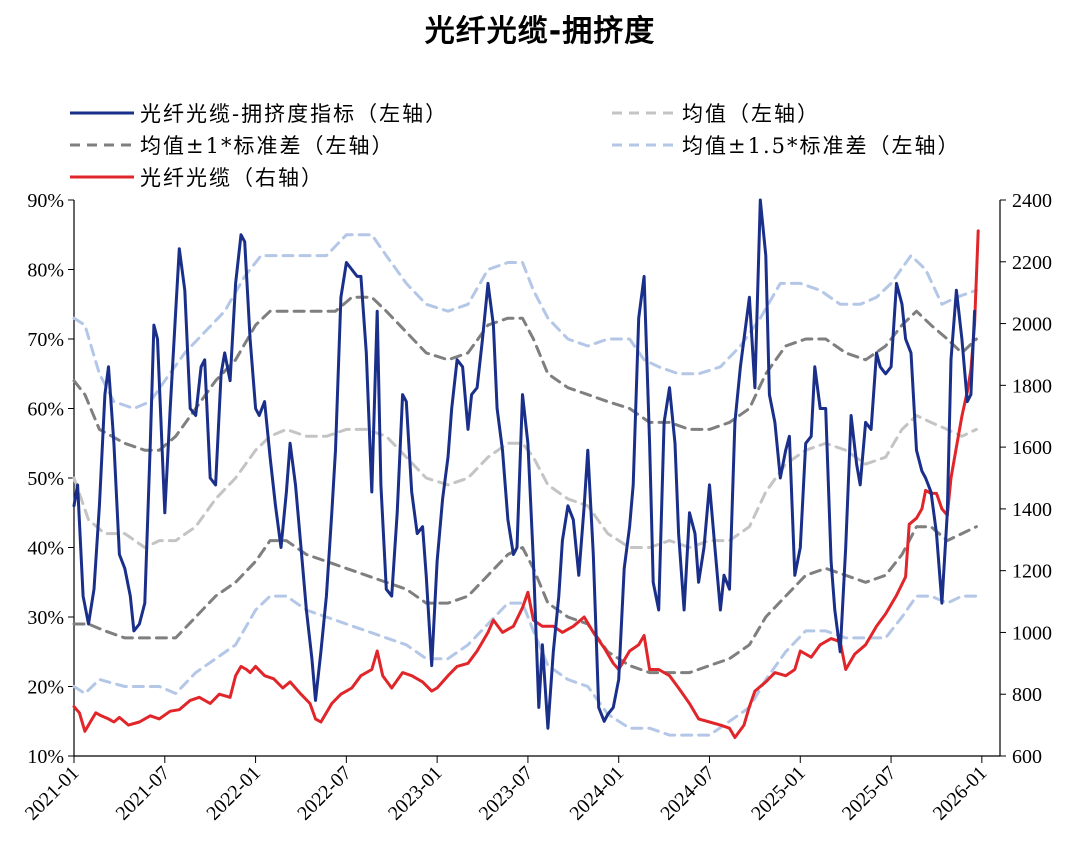 This screenshot has width=1080, height=856. I want to click on x-tick-label: 2024-01, so click(597, 793).